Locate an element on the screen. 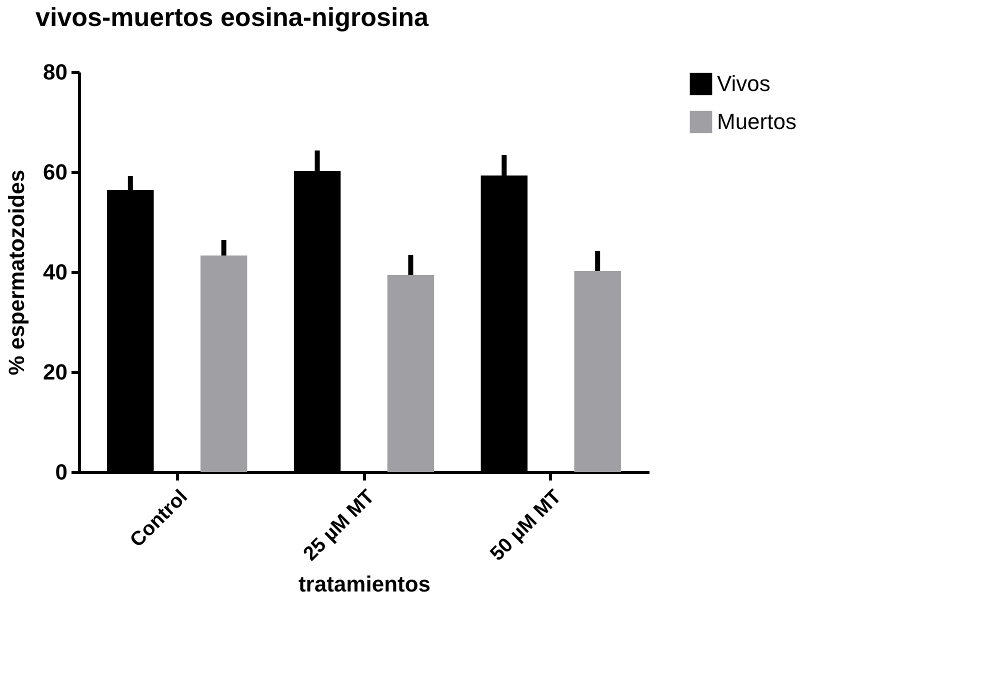 This screenshot has width=985, height=678. chart-title: vivos-muertos eosina-nigrosina is located at coordinates (233, 17).